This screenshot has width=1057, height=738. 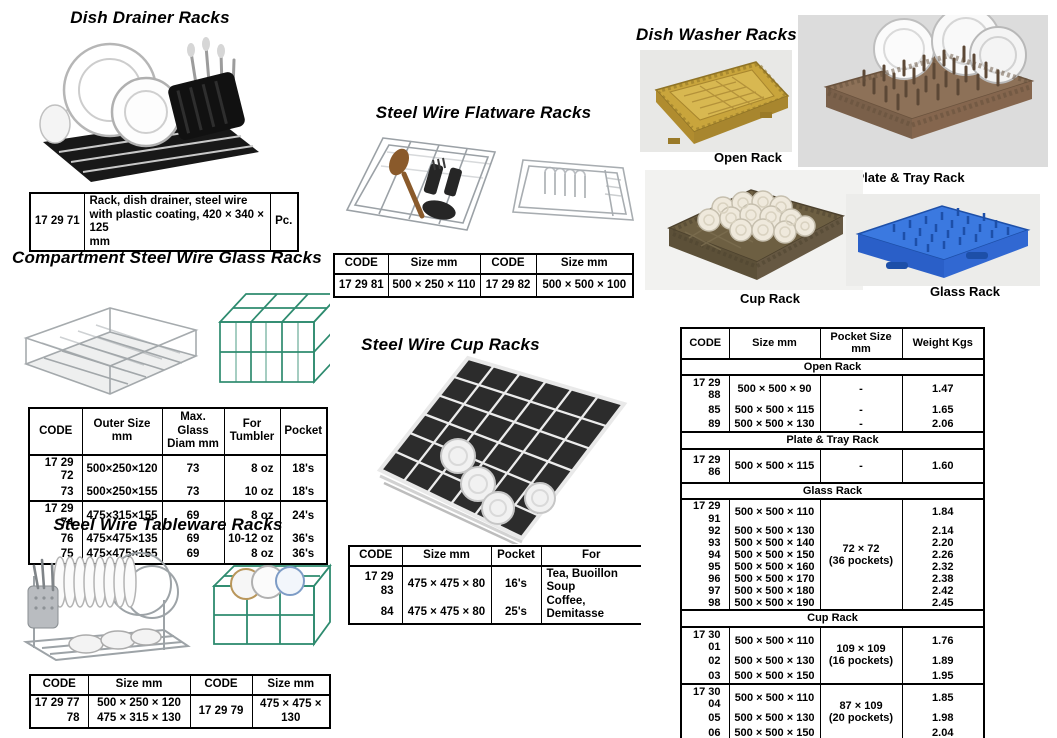 What do you see at coordinates (73, 718) in the screenshot?
I see `code-cell: 78` at bounding box center [73, 718].